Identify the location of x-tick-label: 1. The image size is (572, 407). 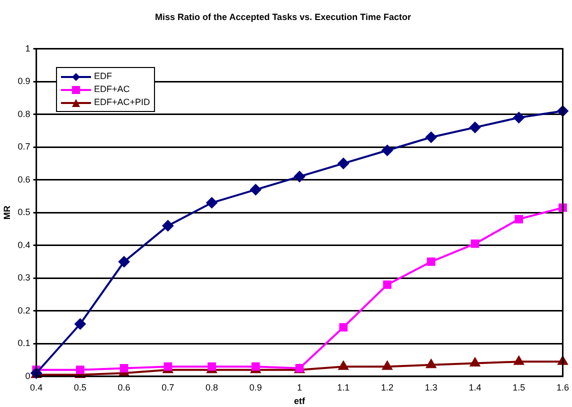
(299, 387).